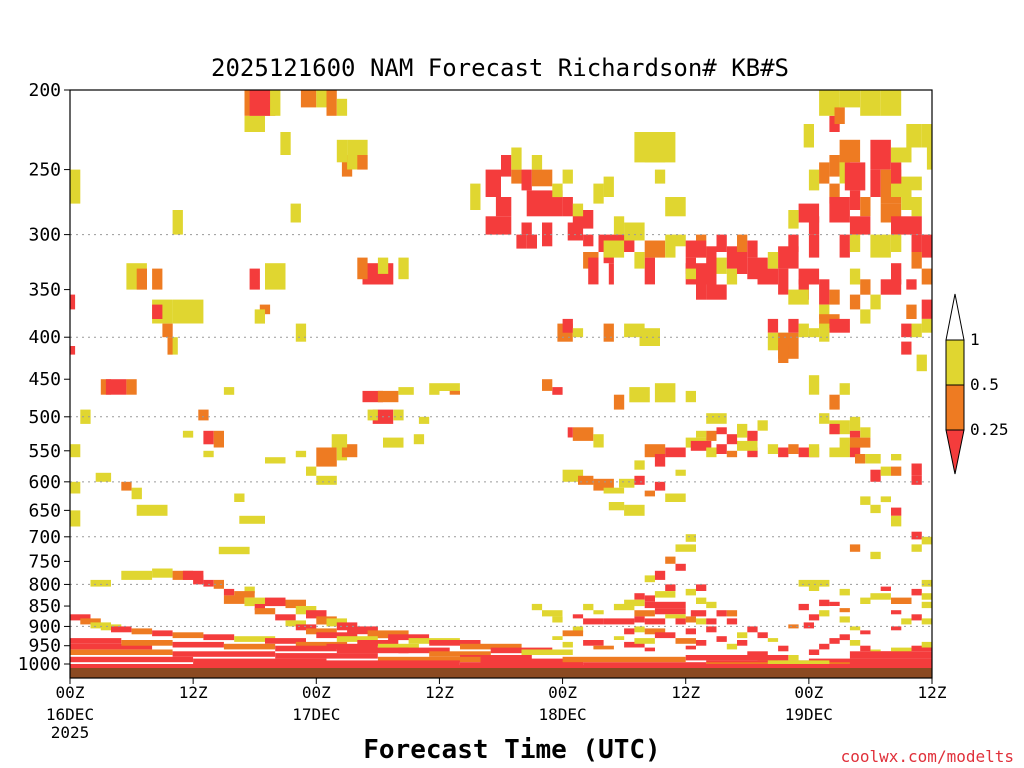 This screenshot has height=768, width=1024. What do you see at coordinates (44, 379) in the screenshot?
I see `y-tick-label: 450` at bounding box center [44, 379].